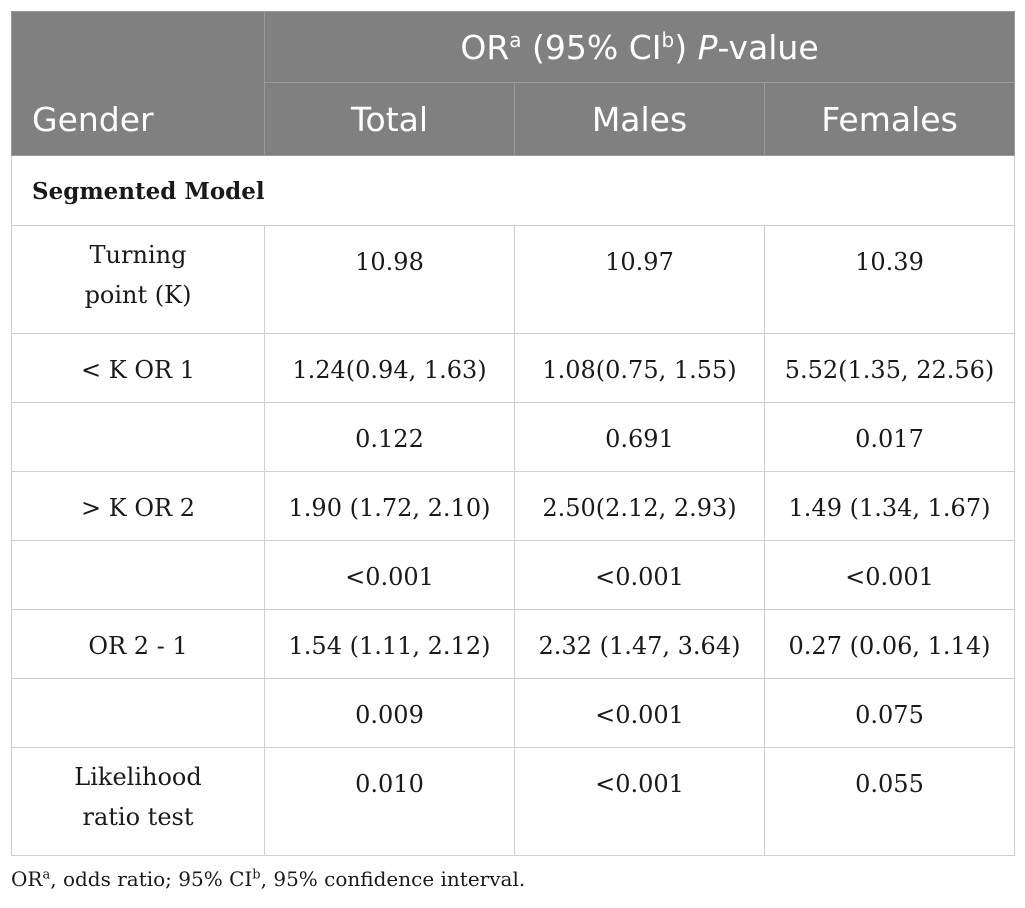 This screenshot has height=908, width=1025. Describe the element at coordinates (668, 39) in the screenshot. I see `header-ci-sup: b` at that location.